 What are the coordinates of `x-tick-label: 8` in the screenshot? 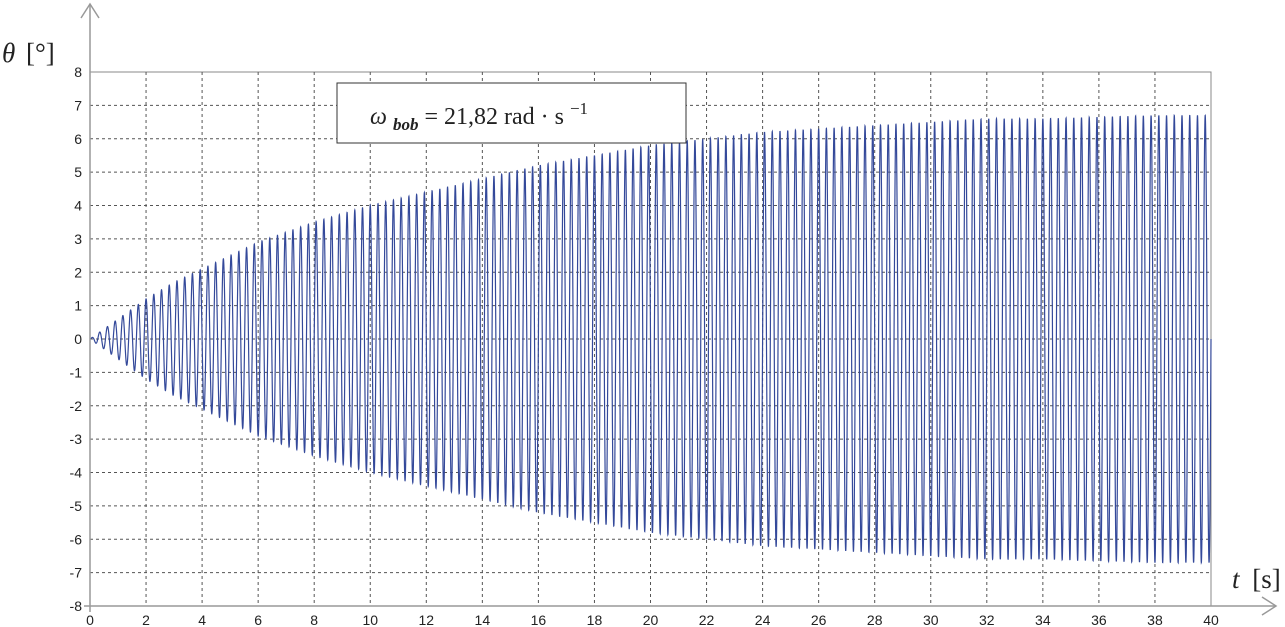 It's located at (314, 619).